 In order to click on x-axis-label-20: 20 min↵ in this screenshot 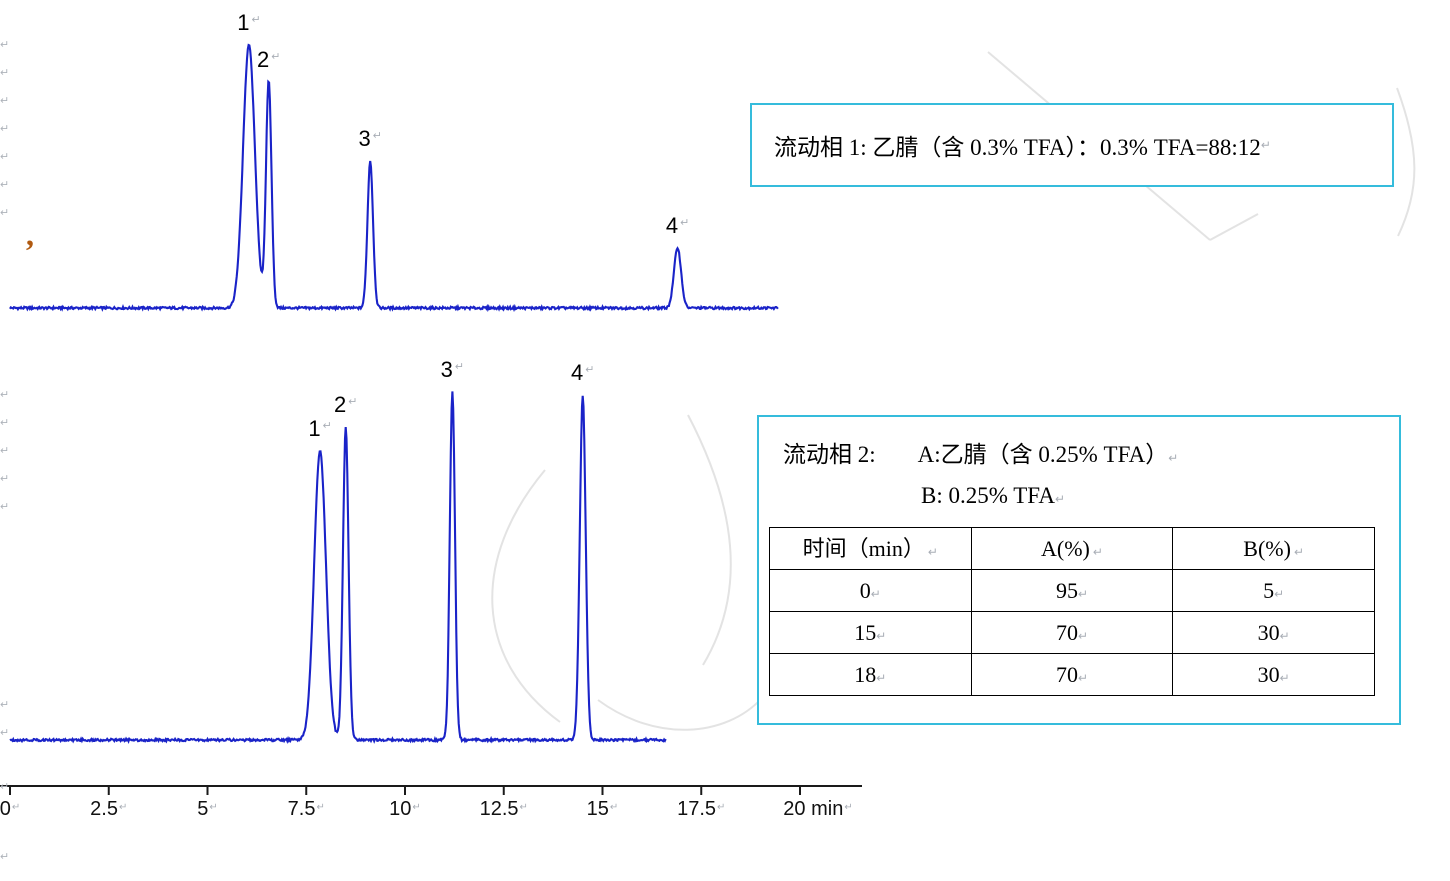, I will do `click(817, 809)`.